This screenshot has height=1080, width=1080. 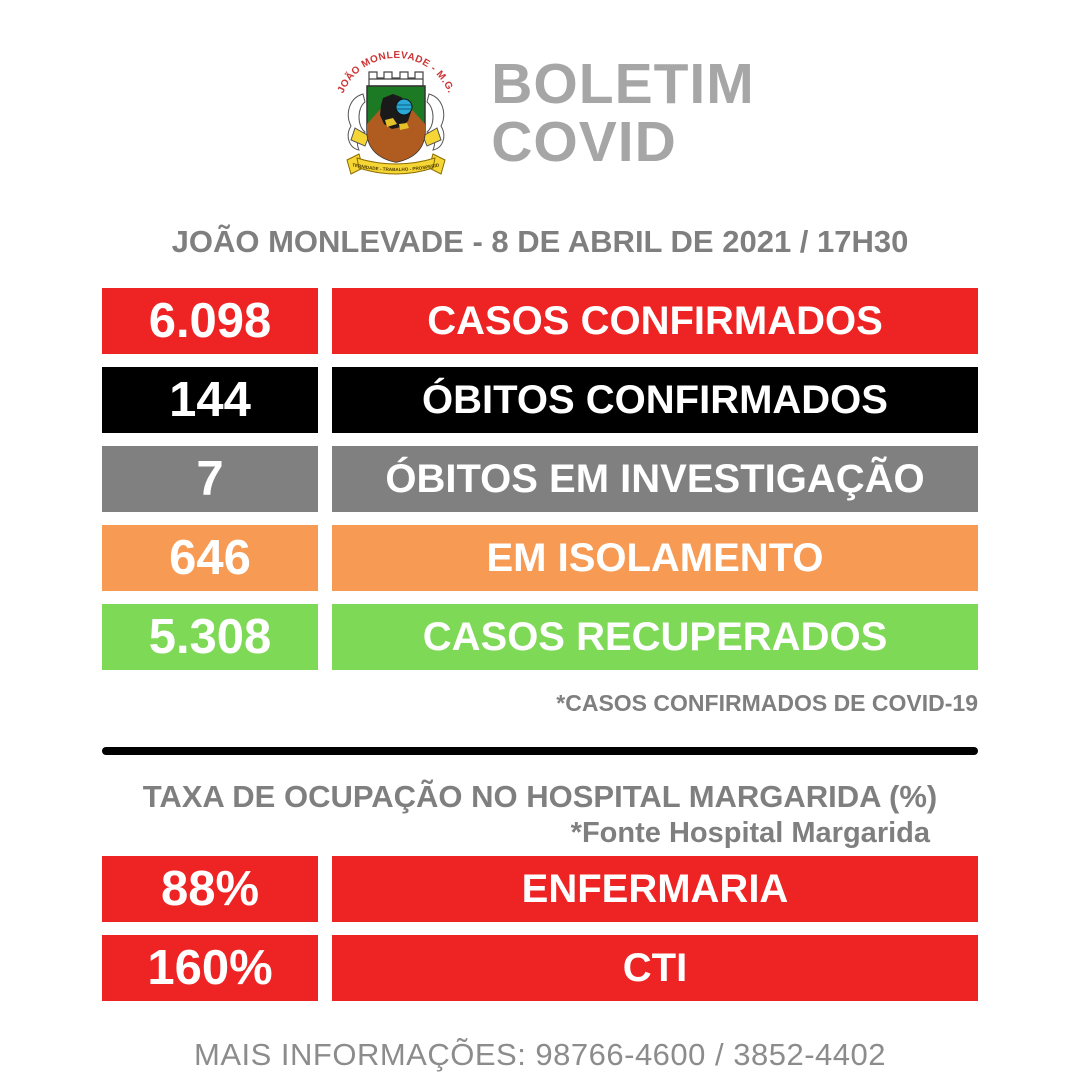 I want to click on hospital-row-cti: 160% CTI, so click(x=540, y=968).